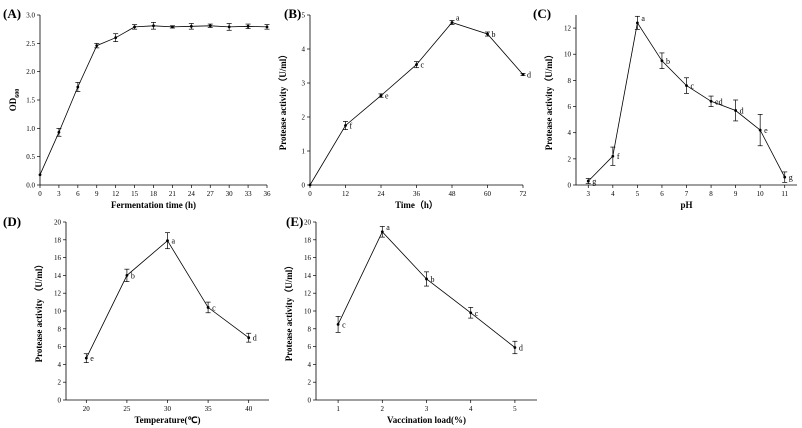  I want to click on y-axis-label-text: Protease activity （U/ml）, so click(39, 311).